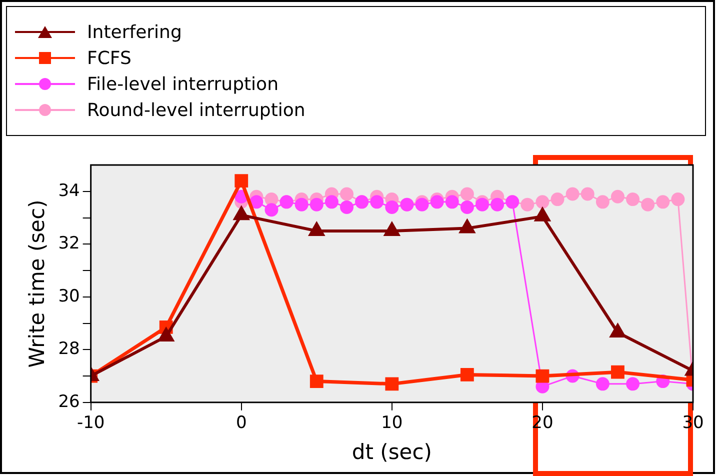 This screenshot has width=721, height=476. Describe the element at coordinates (392, 423) in the screenshot. I see `x-tick-label: 10` at that location.